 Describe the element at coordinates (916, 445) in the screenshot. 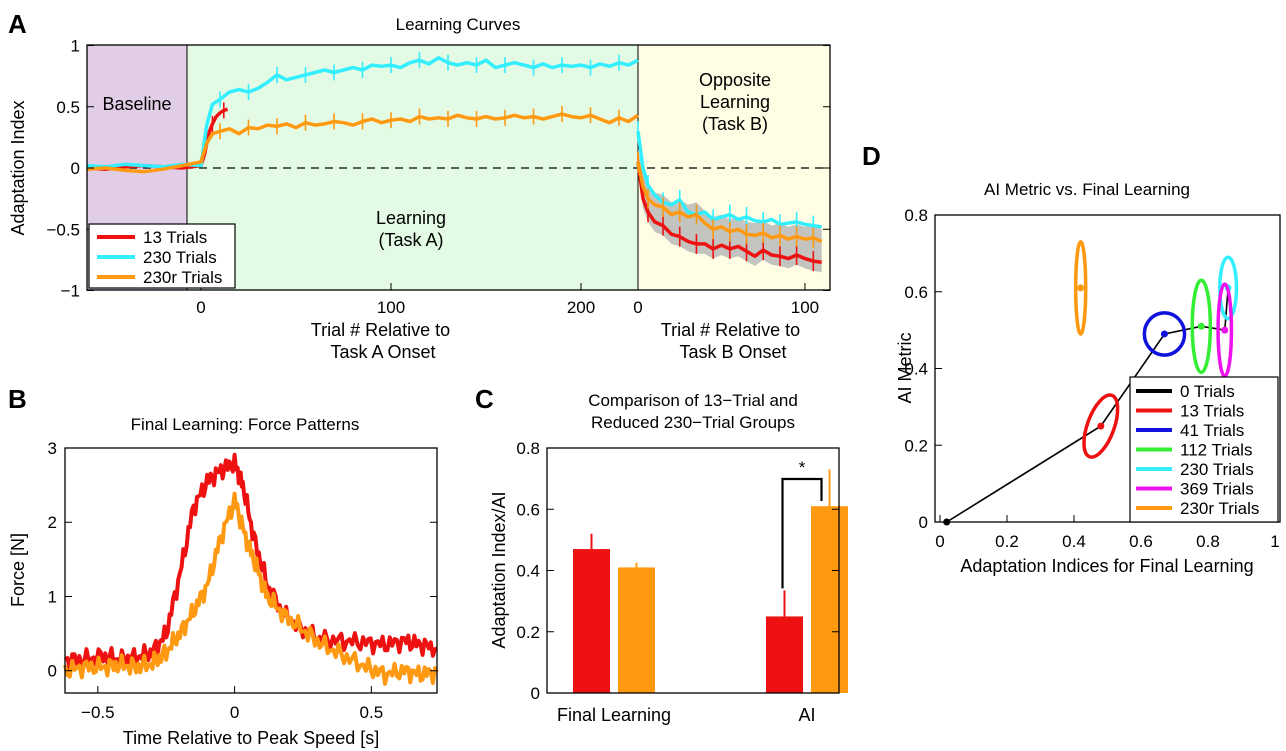

I see `plot-d-ytick-label: 0.2` at that location.